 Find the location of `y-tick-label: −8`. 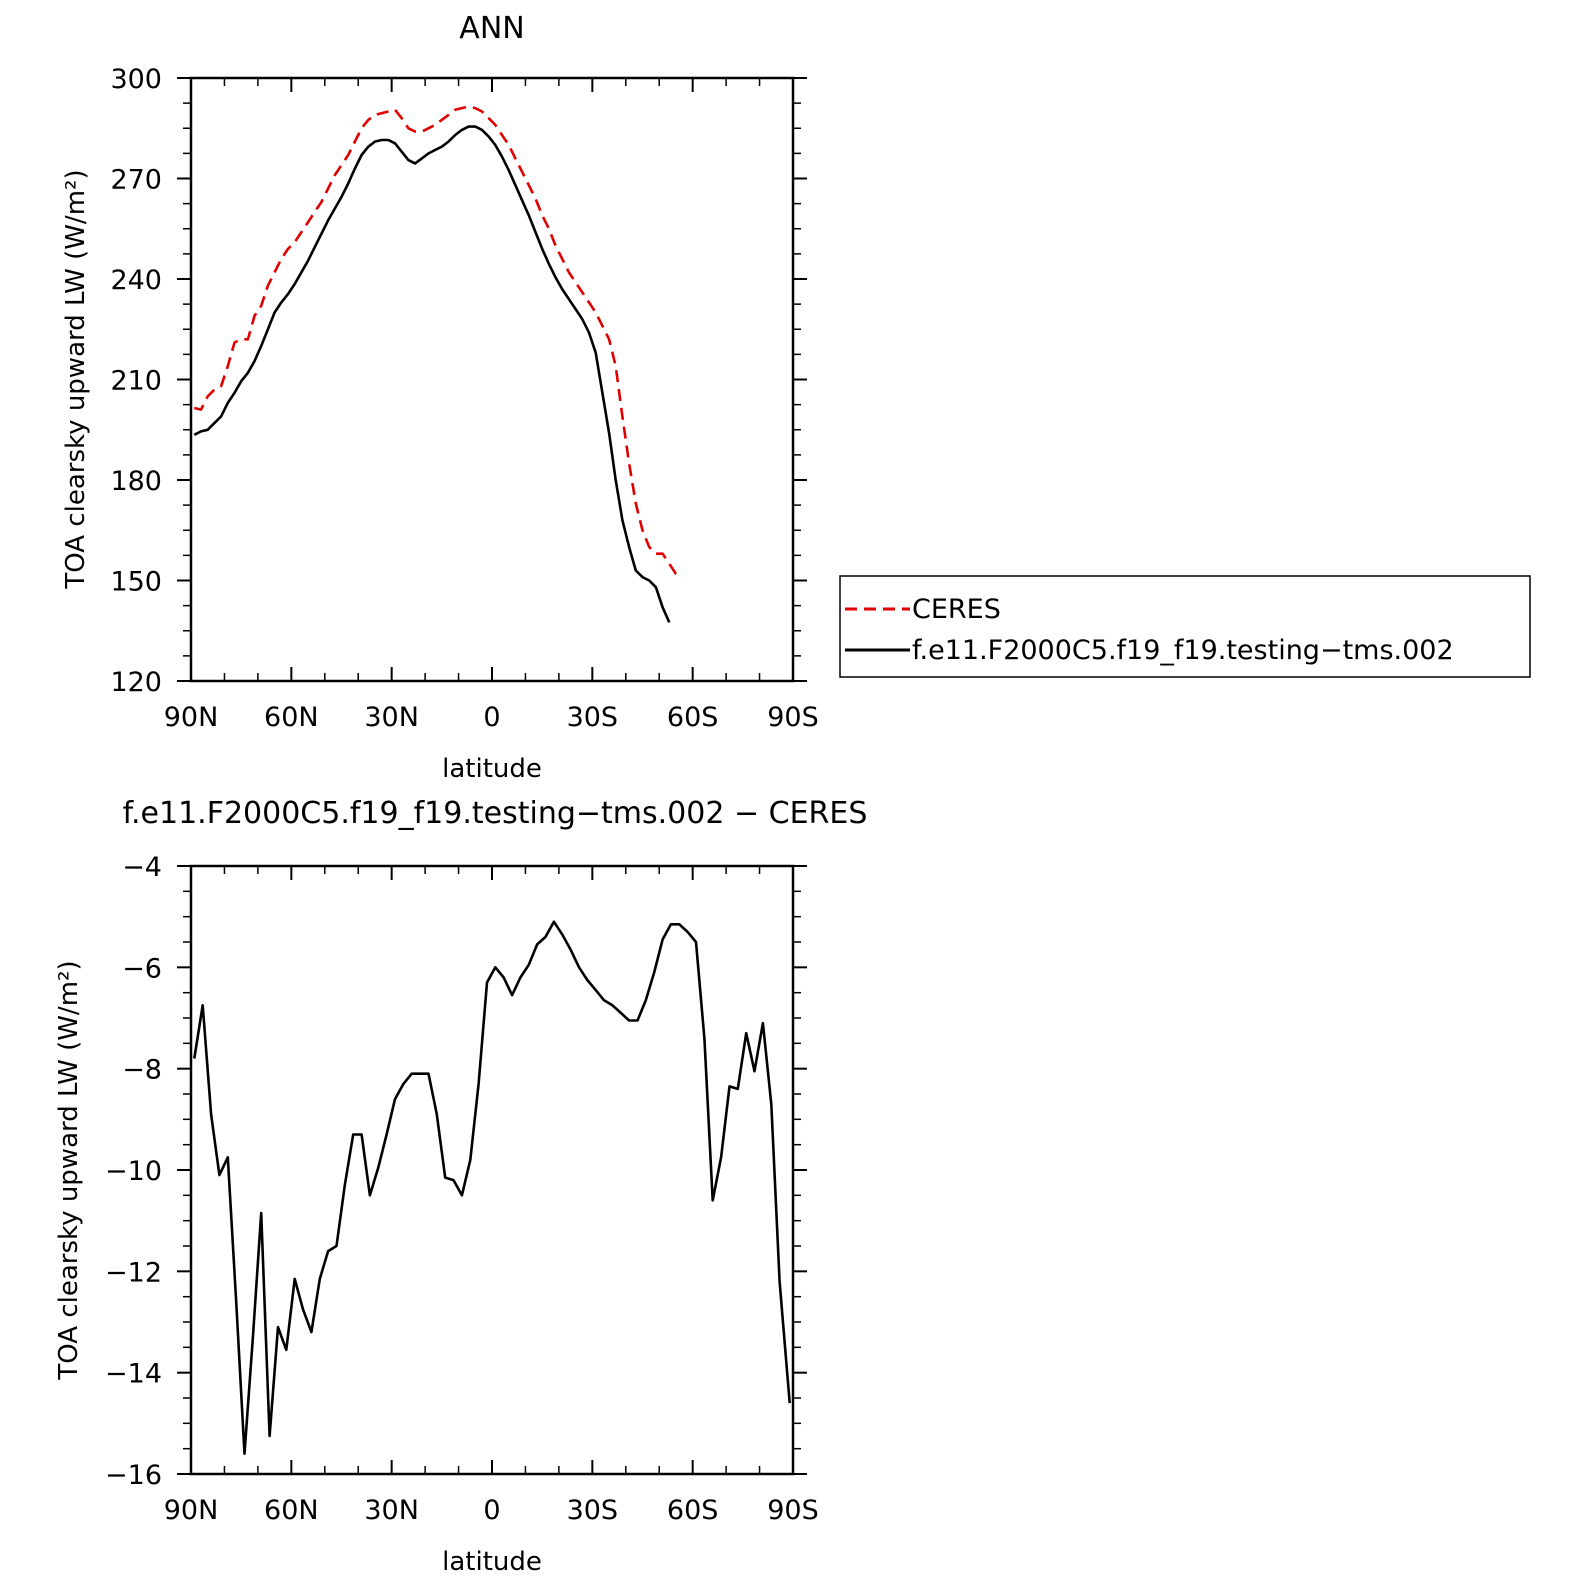

y-tick-label: −8 is located at coordinates (142, 1070).